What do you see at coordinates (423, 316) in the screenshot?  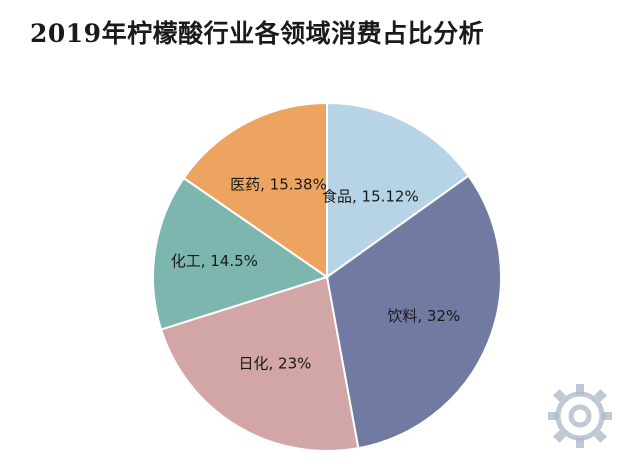 I see `slice-label-1: 饮料, 32%` at bounding box center [423, 316].